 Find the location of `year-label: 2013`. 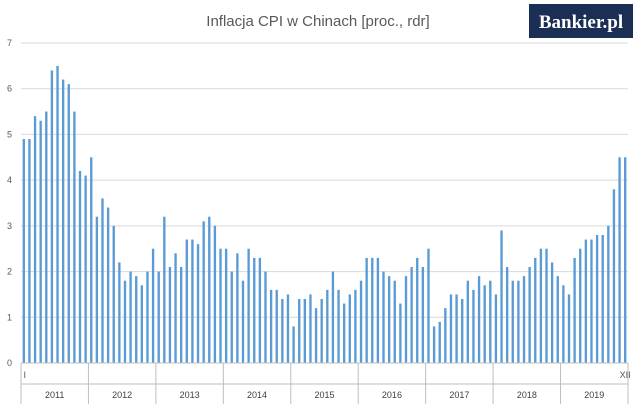

year-label: 2013 is located at coordinates (190, 395).